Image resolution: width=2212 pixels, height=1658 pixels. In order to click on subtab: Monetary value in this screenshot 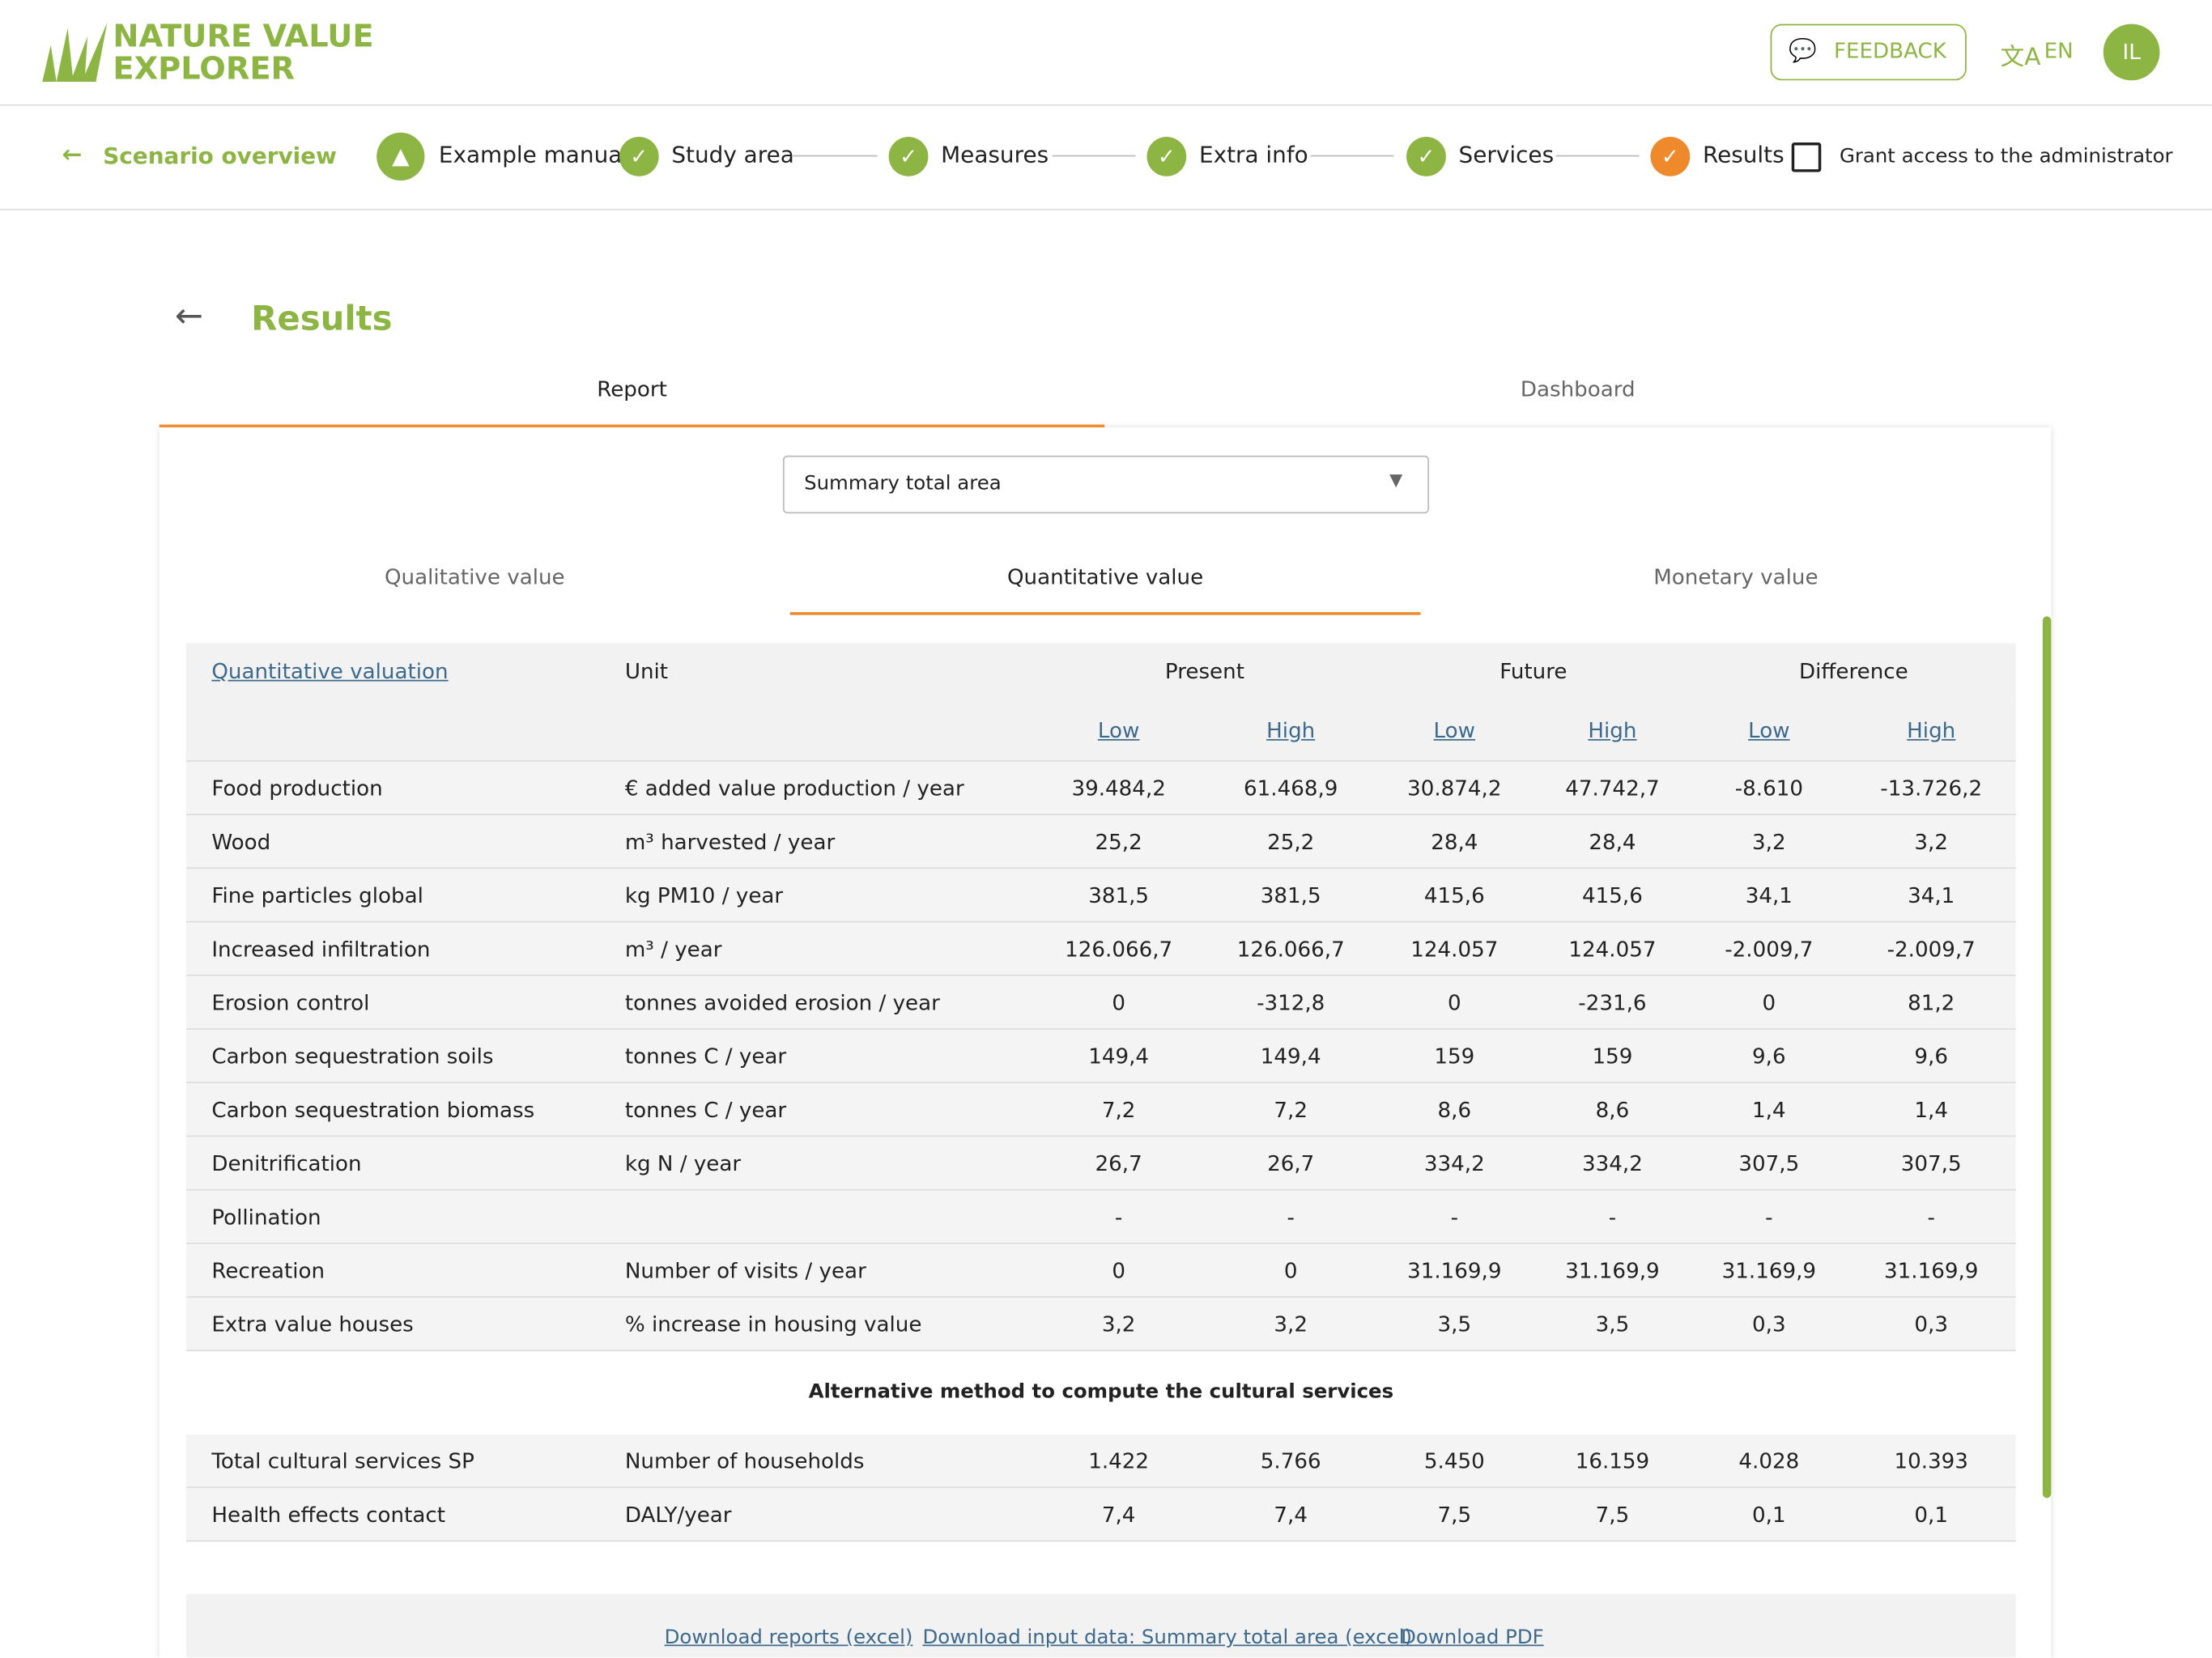, I will do `click(1736, 576)`.